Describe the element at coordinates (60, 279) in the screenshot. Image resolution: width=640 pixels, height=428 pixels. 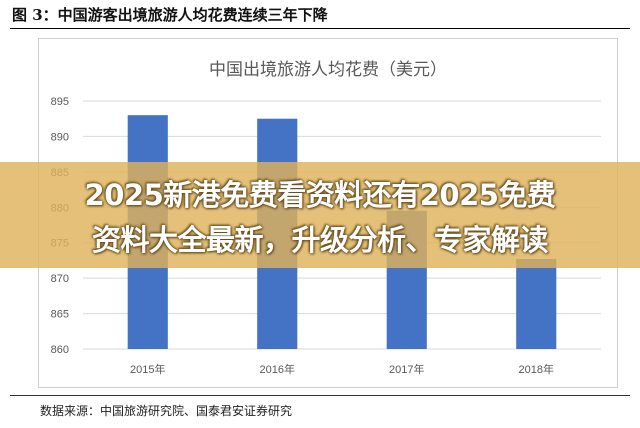
I see `y-tick-label-870: 870` at that location.